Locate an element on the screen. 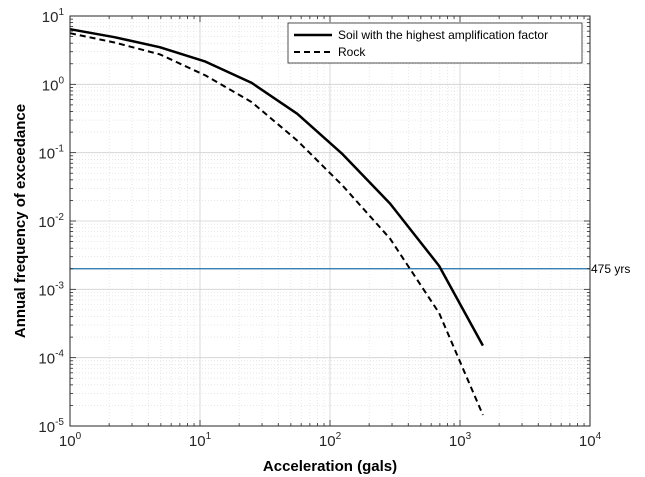  tick-exponent: 4 is located at coordinates (599, 436).